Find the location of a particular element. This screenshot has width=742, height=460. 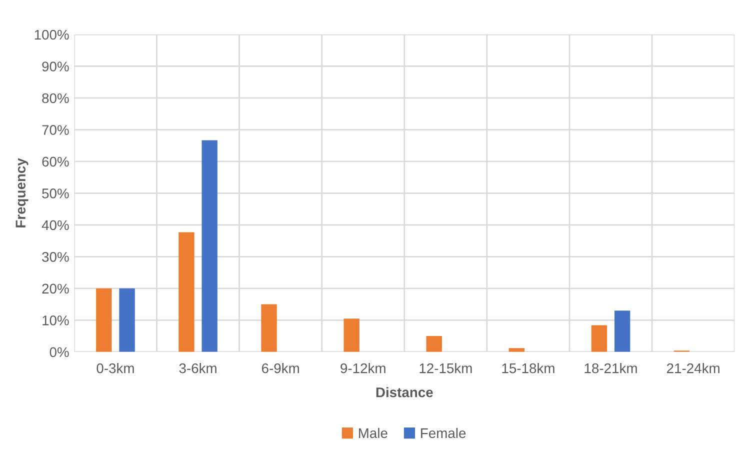

x-axis-title: Distance is located at coordinates (404, 392).